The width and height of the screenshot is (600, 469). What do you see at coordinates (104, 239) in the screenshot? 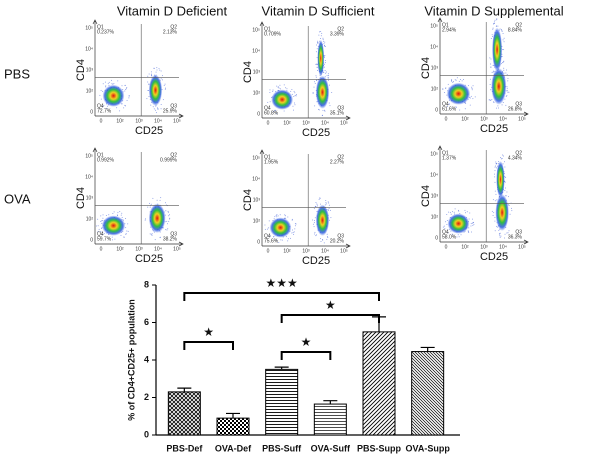
I see `quadrant-percent: 59.7%` at bounding box center [104, 239].